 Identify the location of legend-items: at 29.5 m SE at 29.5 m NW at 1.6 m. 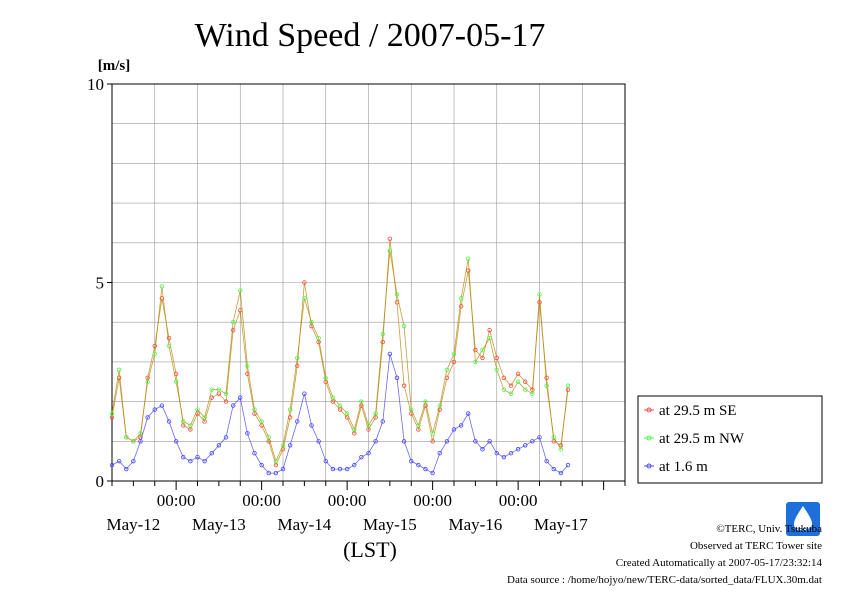
(694, 439).